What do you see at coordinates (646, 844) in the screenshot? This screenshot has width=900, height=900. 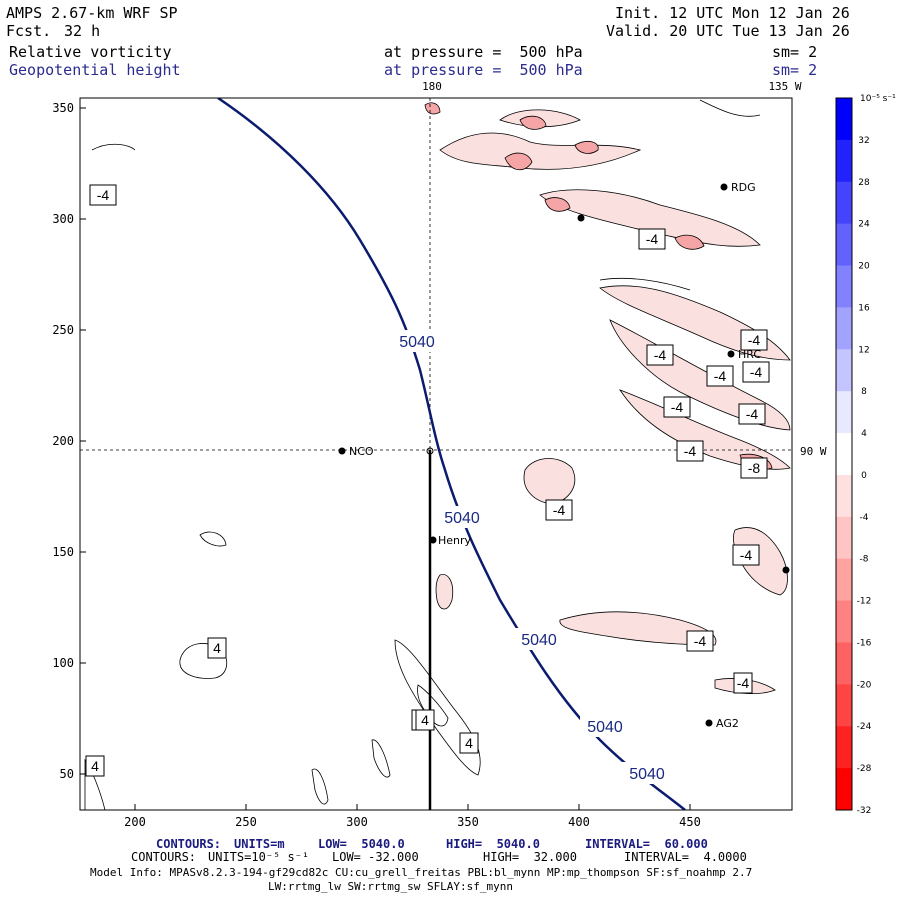 I see `contours1-interval: INTERVAL= 60.000` at bounding box center [646, 844].